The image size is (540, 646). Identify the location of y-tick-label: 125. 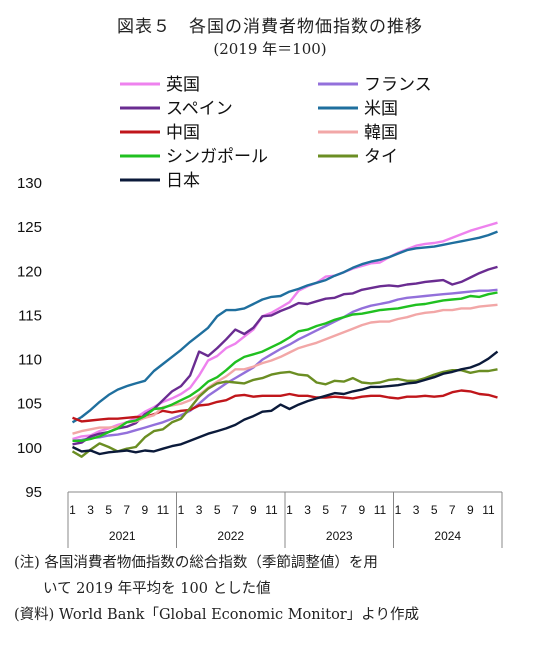
(29, 227).